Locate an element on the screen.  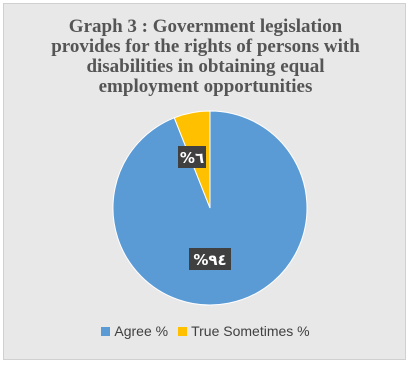
data-label-box-true-sometimes is located at coordinates (192, 157).